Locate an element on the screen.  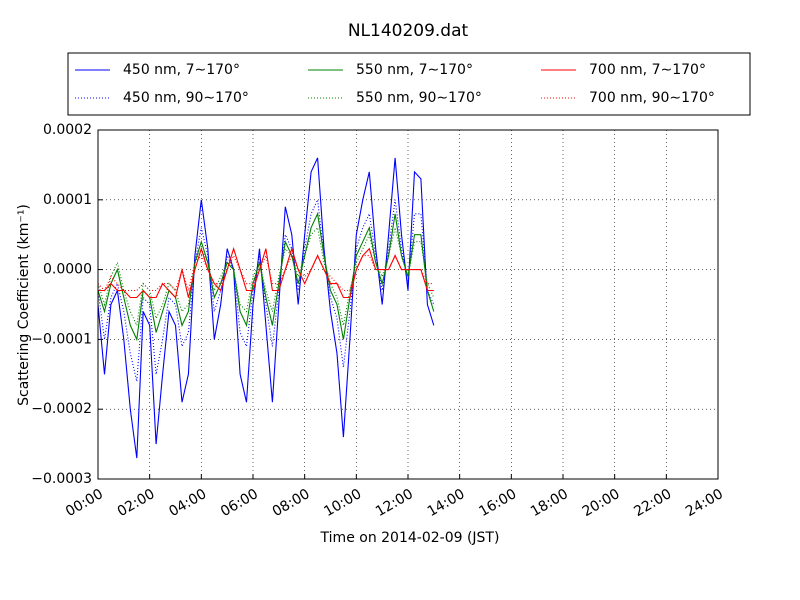
y-axis-label: Scattering Coefficient (km⁻¹) is located at coordinates (24, 305).